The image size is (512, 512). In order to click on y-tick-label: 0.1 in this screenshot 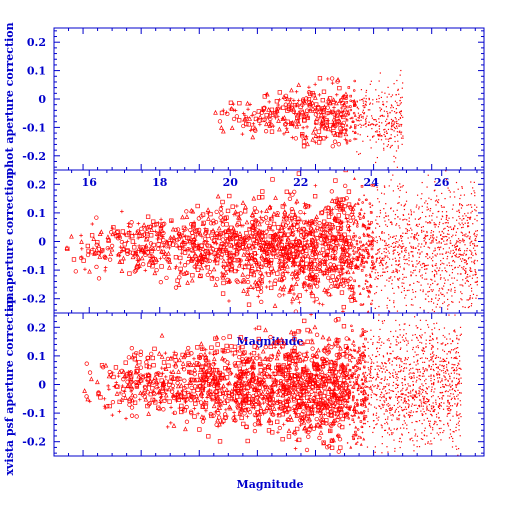, I will do `click(36, 213)`.